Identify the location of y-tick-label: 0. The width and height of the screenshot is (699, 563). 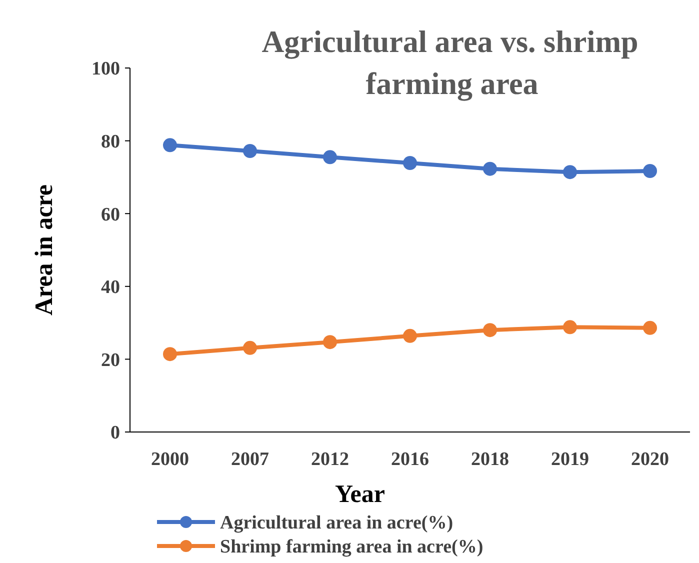
(115, 433).